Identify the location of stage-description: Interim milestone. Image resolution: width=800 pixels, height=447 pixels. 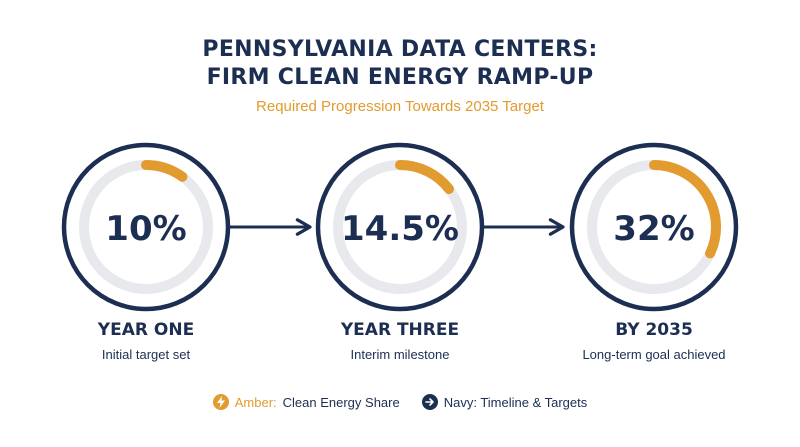
(400, 354).